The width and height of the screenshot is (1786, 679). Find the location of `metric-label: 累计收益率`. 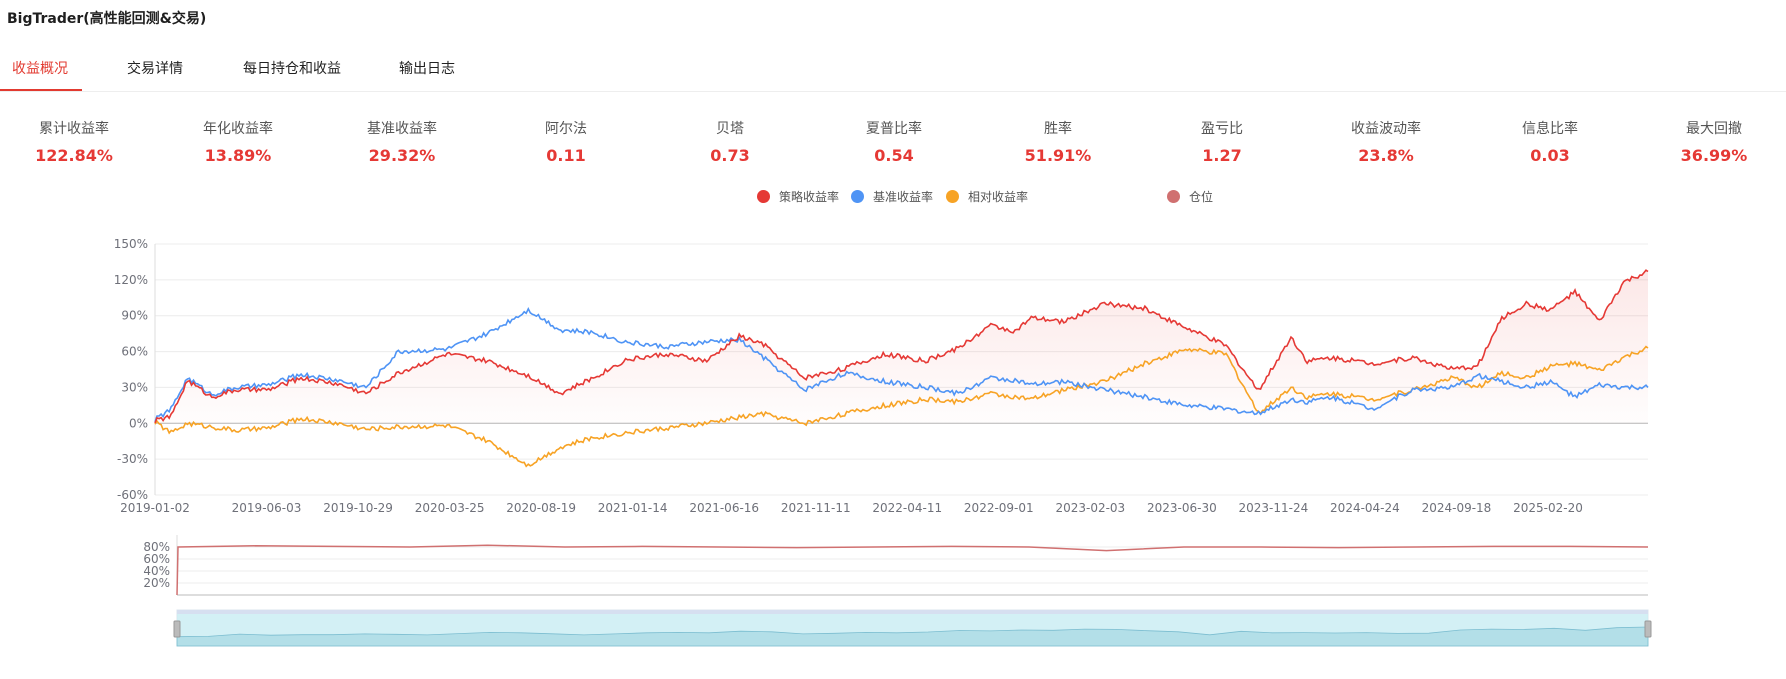

metric-label: 累计收益率 is located at coordinates (74, 129).